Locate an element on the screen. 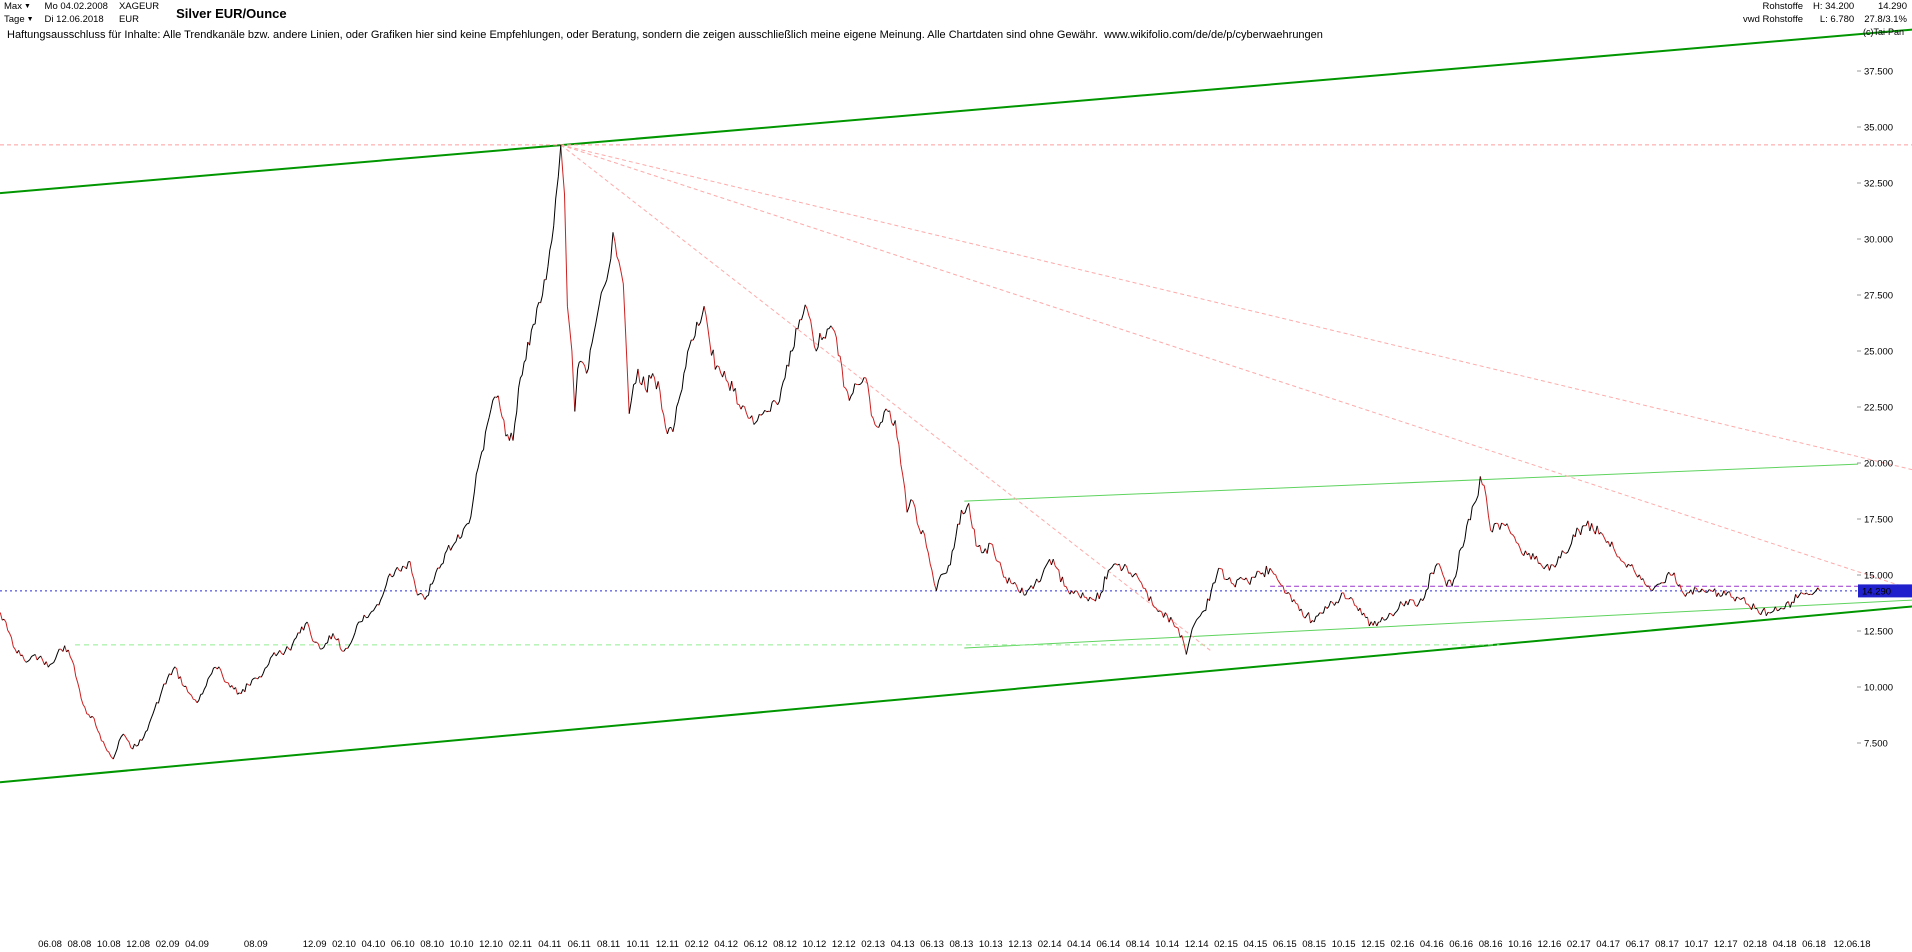 The width and height of the screenshot is (1912, 952). svg-text: 10.12 is located at coordinates (815, 944).